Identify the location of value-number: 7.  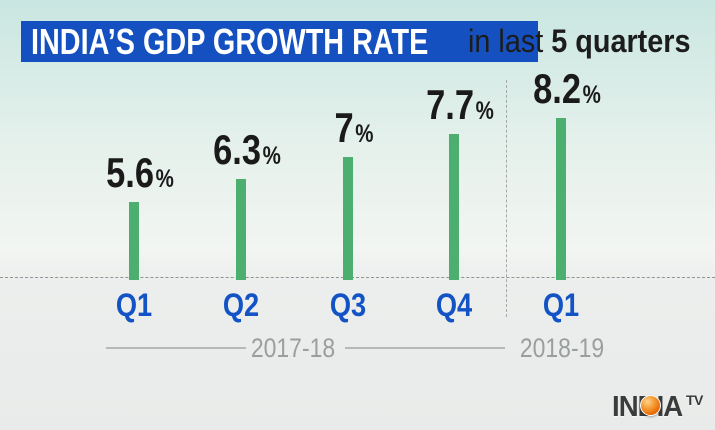
(343, 127).